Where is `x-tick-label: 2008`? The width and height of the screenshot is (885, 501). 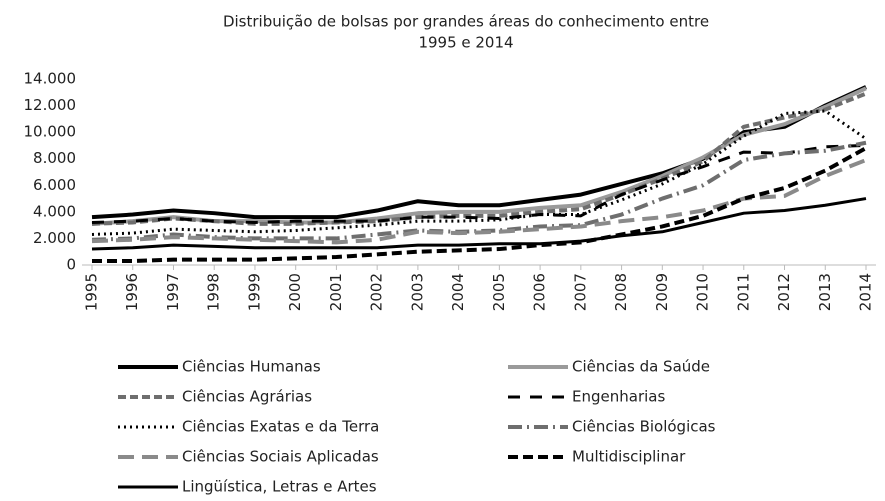
x-tick-label: 2008 is located at coordinates (621, 292).